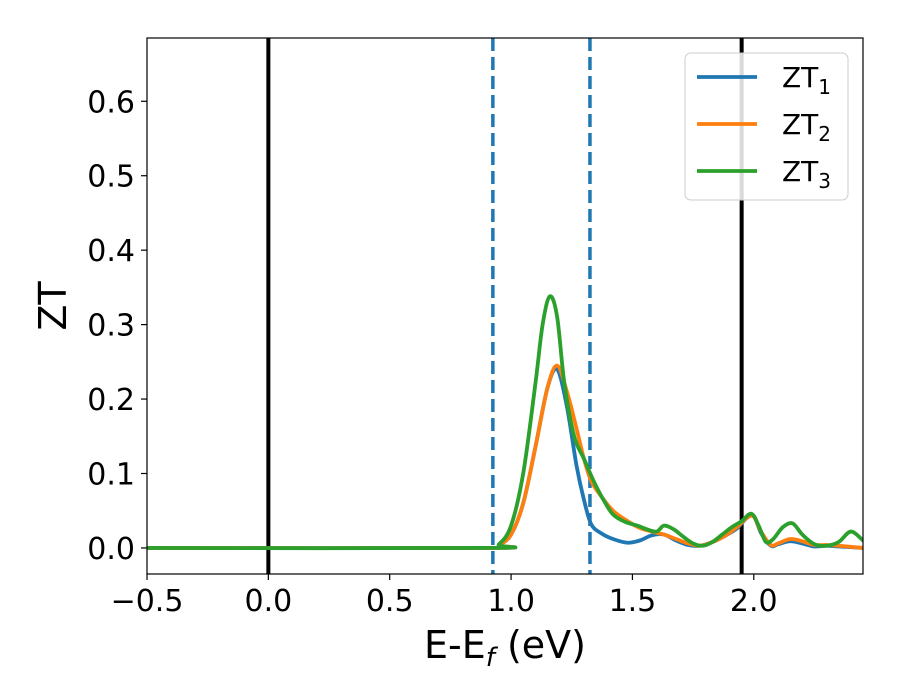 Image resolution: width=900 pixels, height=700 pixels. I want to click on x-tick-label: 1.5, so click(633, 601).